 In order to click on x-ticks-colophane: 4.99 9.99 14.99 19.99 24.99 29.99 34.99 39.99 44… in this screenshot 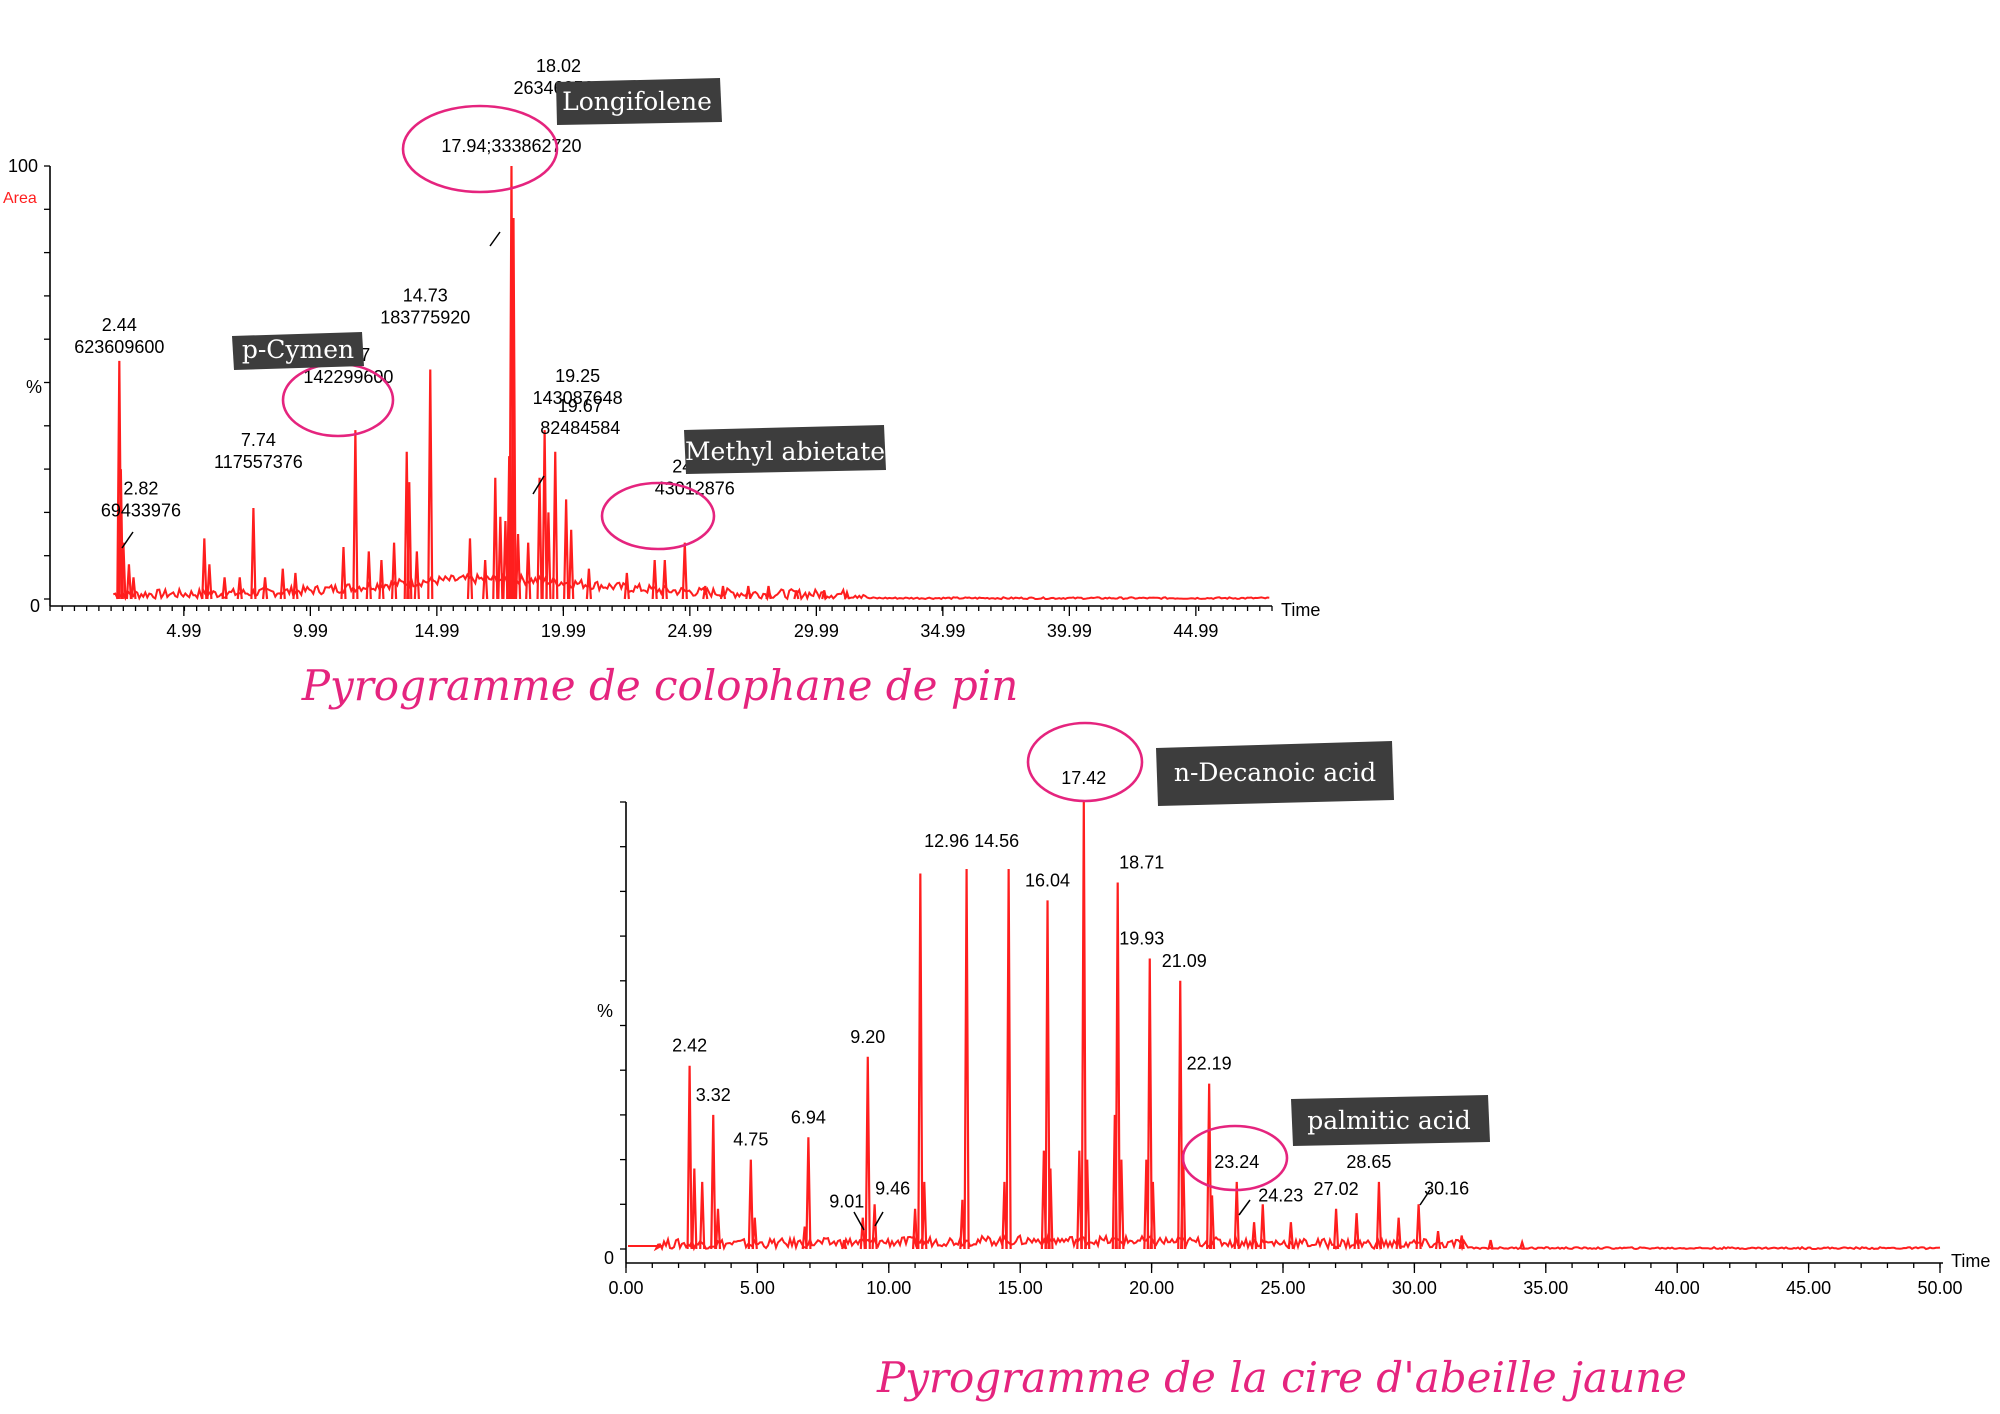, I will do `click(661, 623)`.